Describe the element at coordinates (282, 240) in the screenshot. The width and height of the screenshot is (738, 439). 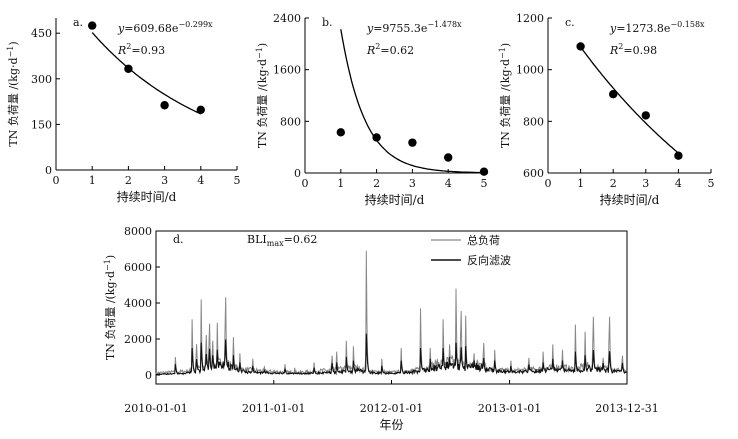
I see `bli-annotation: BLImax=0.62` at that location.